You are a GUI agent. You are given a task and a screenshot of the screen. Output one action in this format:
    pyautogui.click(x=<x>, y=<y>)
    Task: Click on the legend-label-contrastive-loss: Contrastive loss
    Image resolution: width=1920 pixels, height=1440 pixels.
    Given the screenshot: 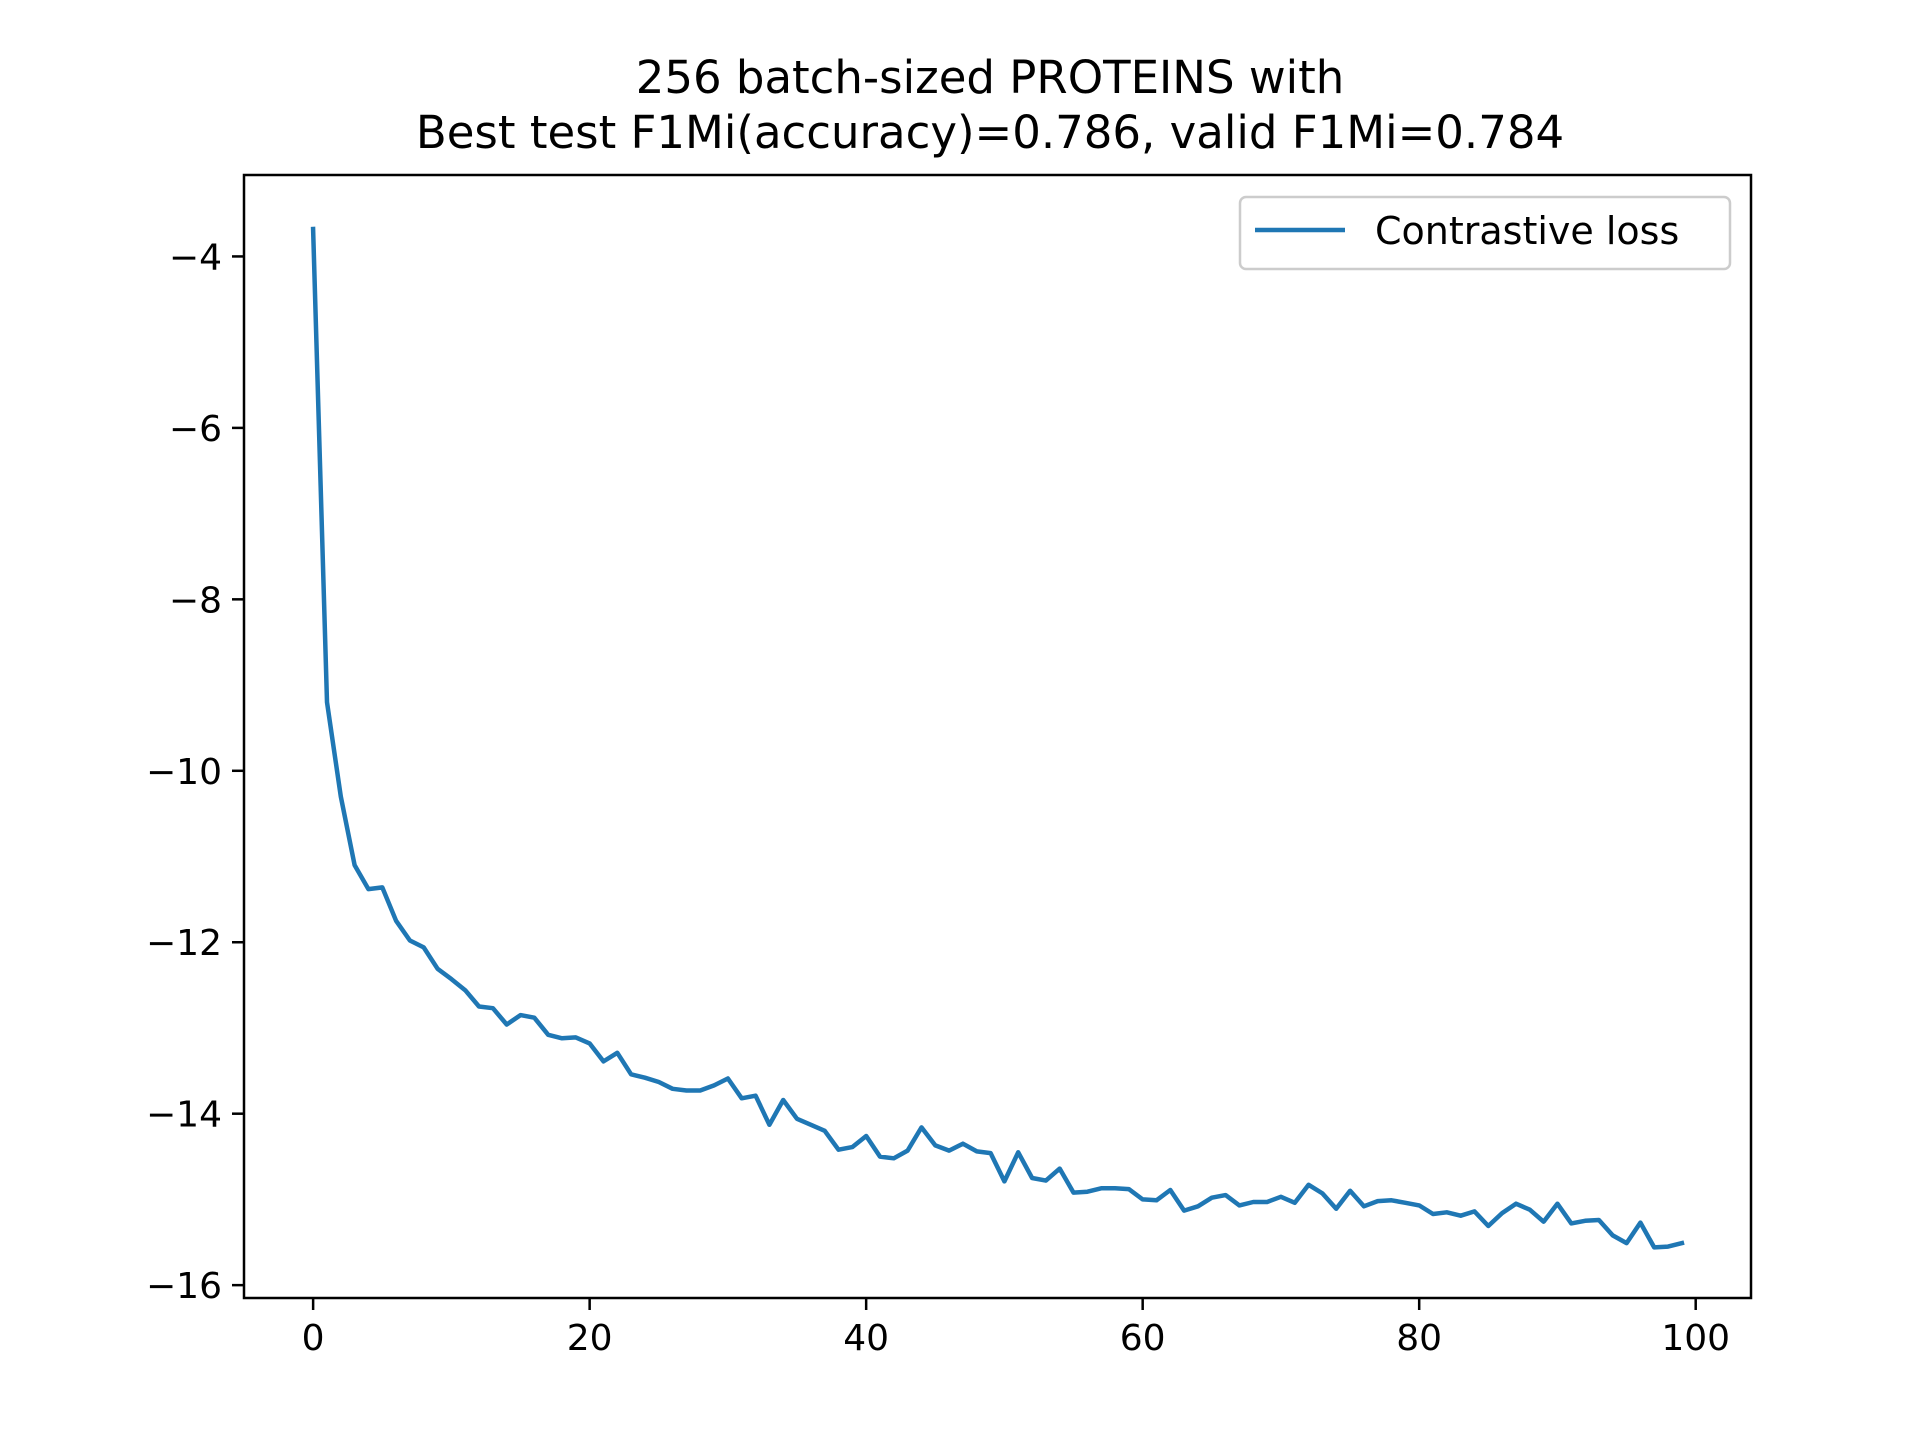 What is the action you would take?
    pyautogui.click(x=1527, y=231)
    